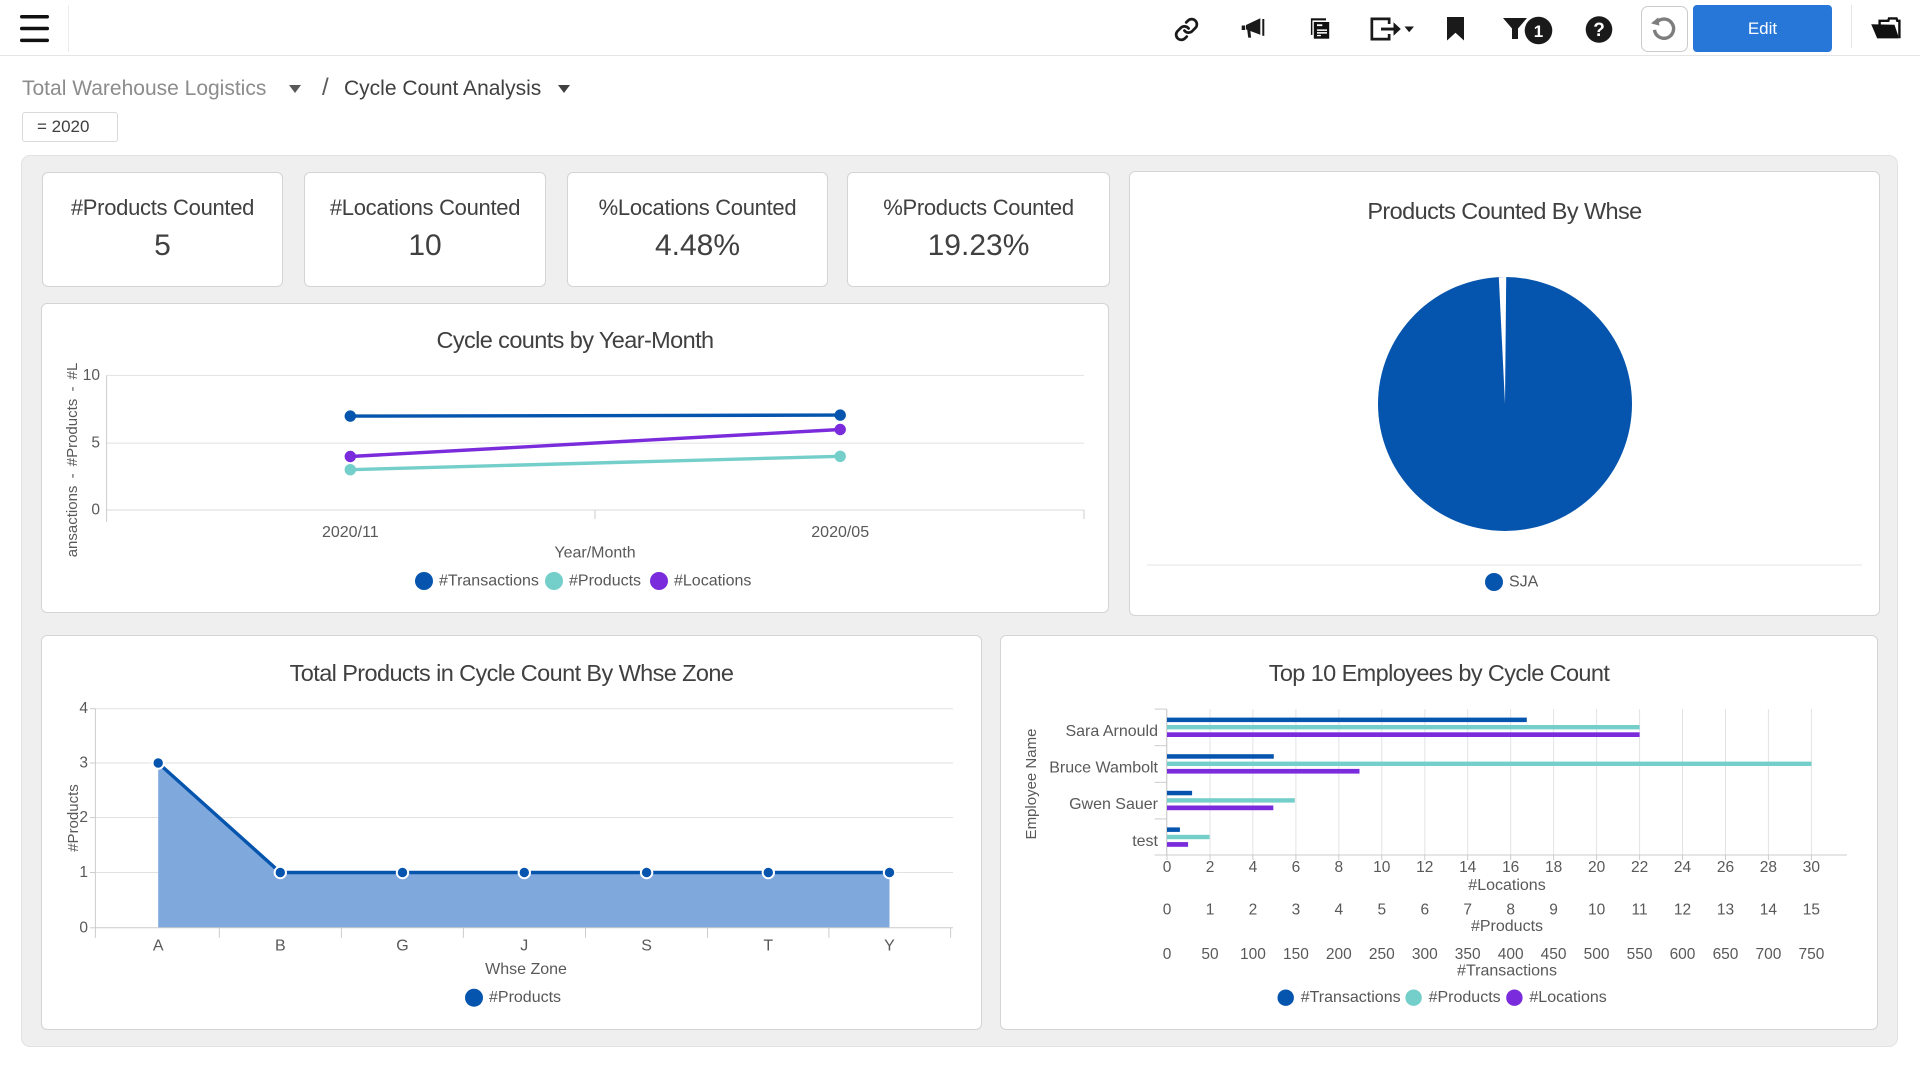 The width and height of the screenshot is (1920, 1080). What do you see at coordinates (1467, 910) in the screenshot?
I see `svg-text: 7` at bounding box center [1467, 910].